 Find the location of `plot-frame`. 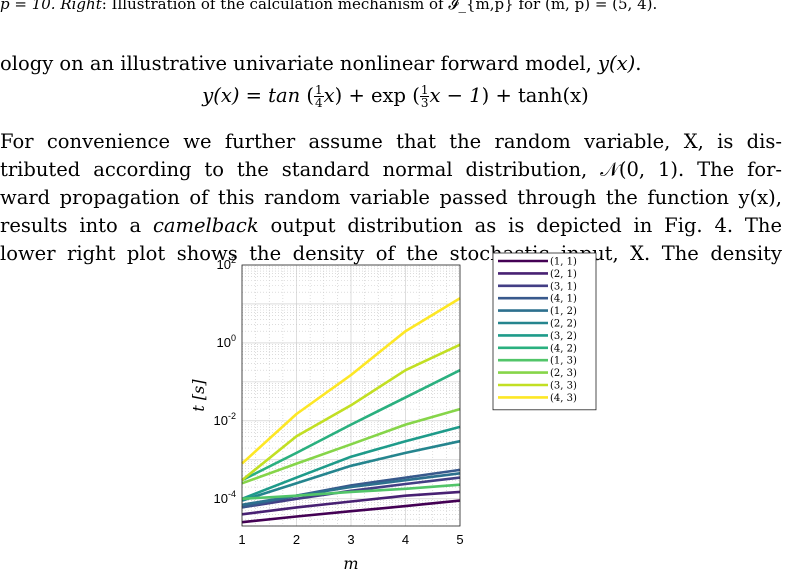

plot-frame is located at coordinates (351, 395).